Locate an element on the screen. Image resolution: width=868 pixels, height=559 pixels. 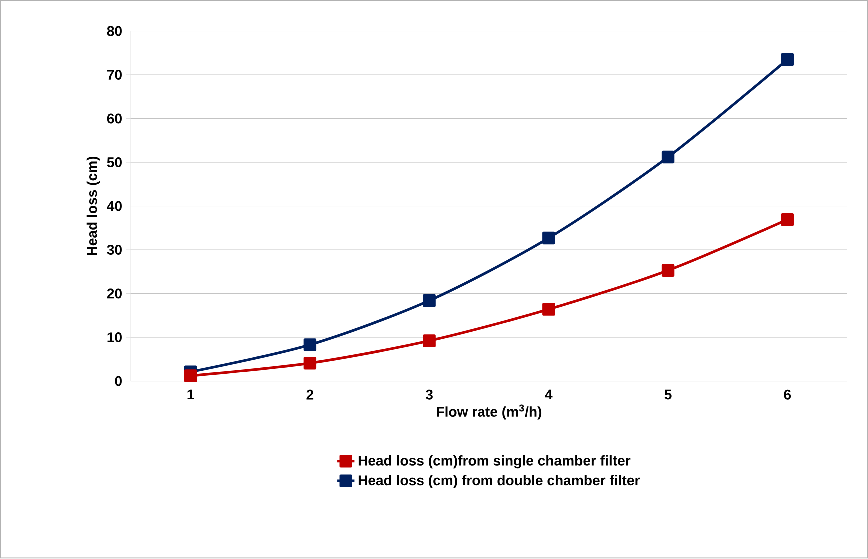
y-tick-label: 0 is located at coordinates (118, 381).